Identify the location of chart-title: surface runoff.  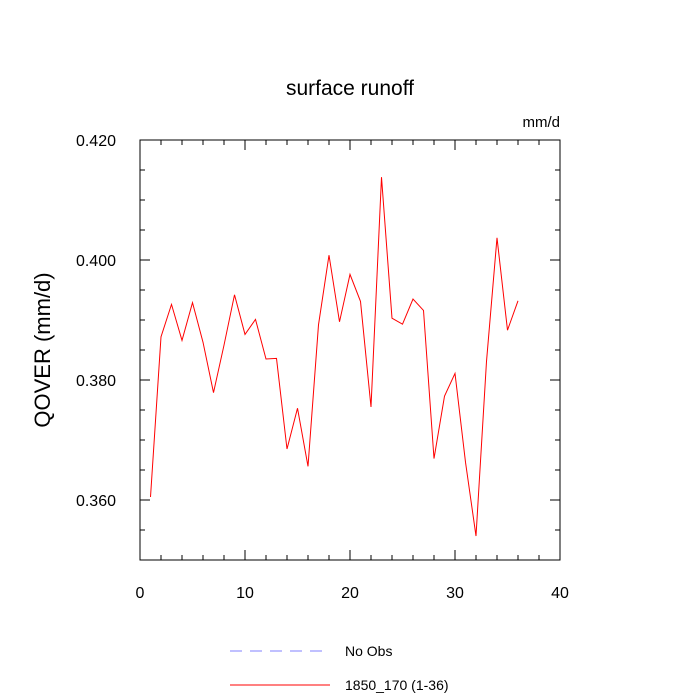
(350, 88).